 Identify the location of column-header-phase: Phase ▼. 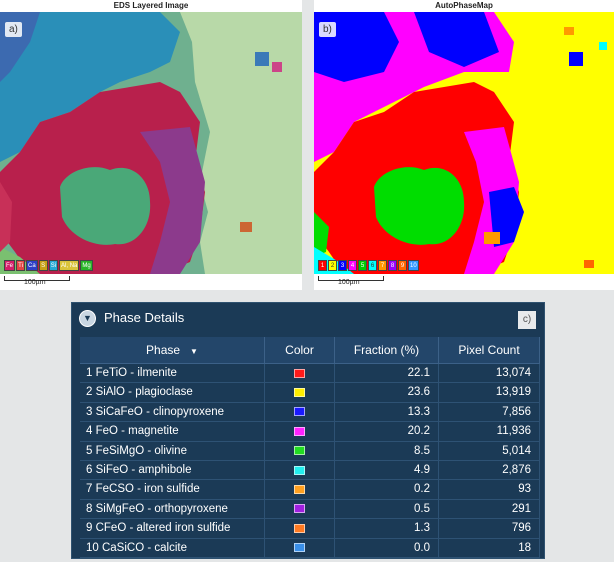
(172, 350).